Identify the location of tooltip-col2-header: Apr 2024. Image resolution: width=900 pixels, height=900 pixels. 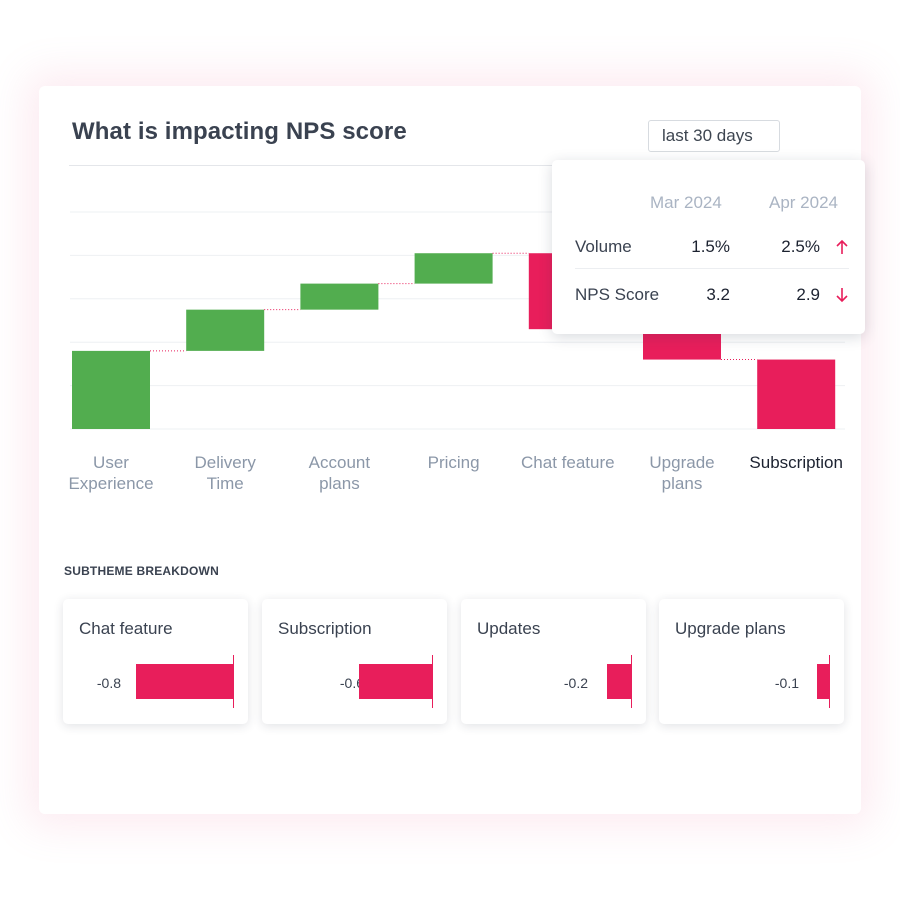
(803, 202).